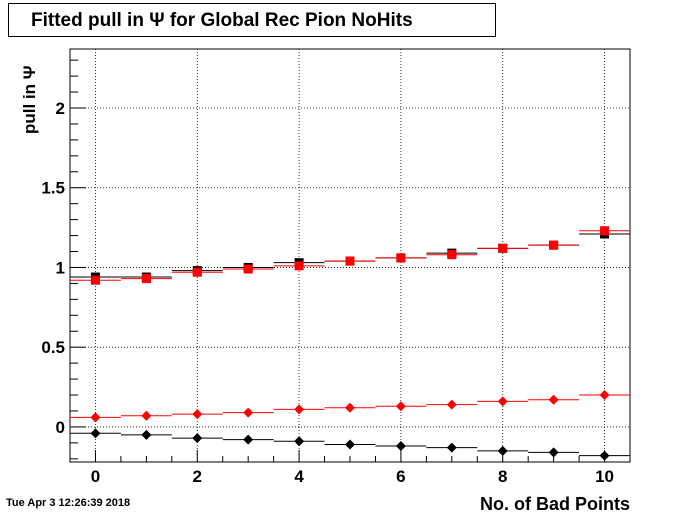 The height and width of the screenshot is (514, 700). Describe the element at coordinates (53, 188) in the screenshot. I see `y-tick-label: 1.5` at that location.